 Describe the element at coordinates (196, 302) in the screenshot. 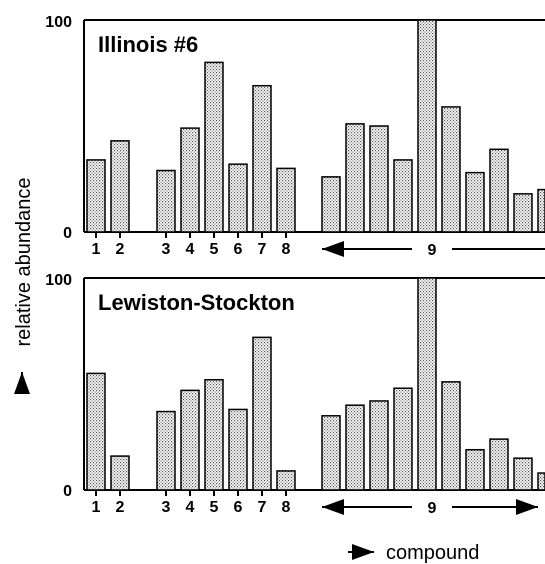

I see `panel-title: Lewiston-Stockton` at that location.